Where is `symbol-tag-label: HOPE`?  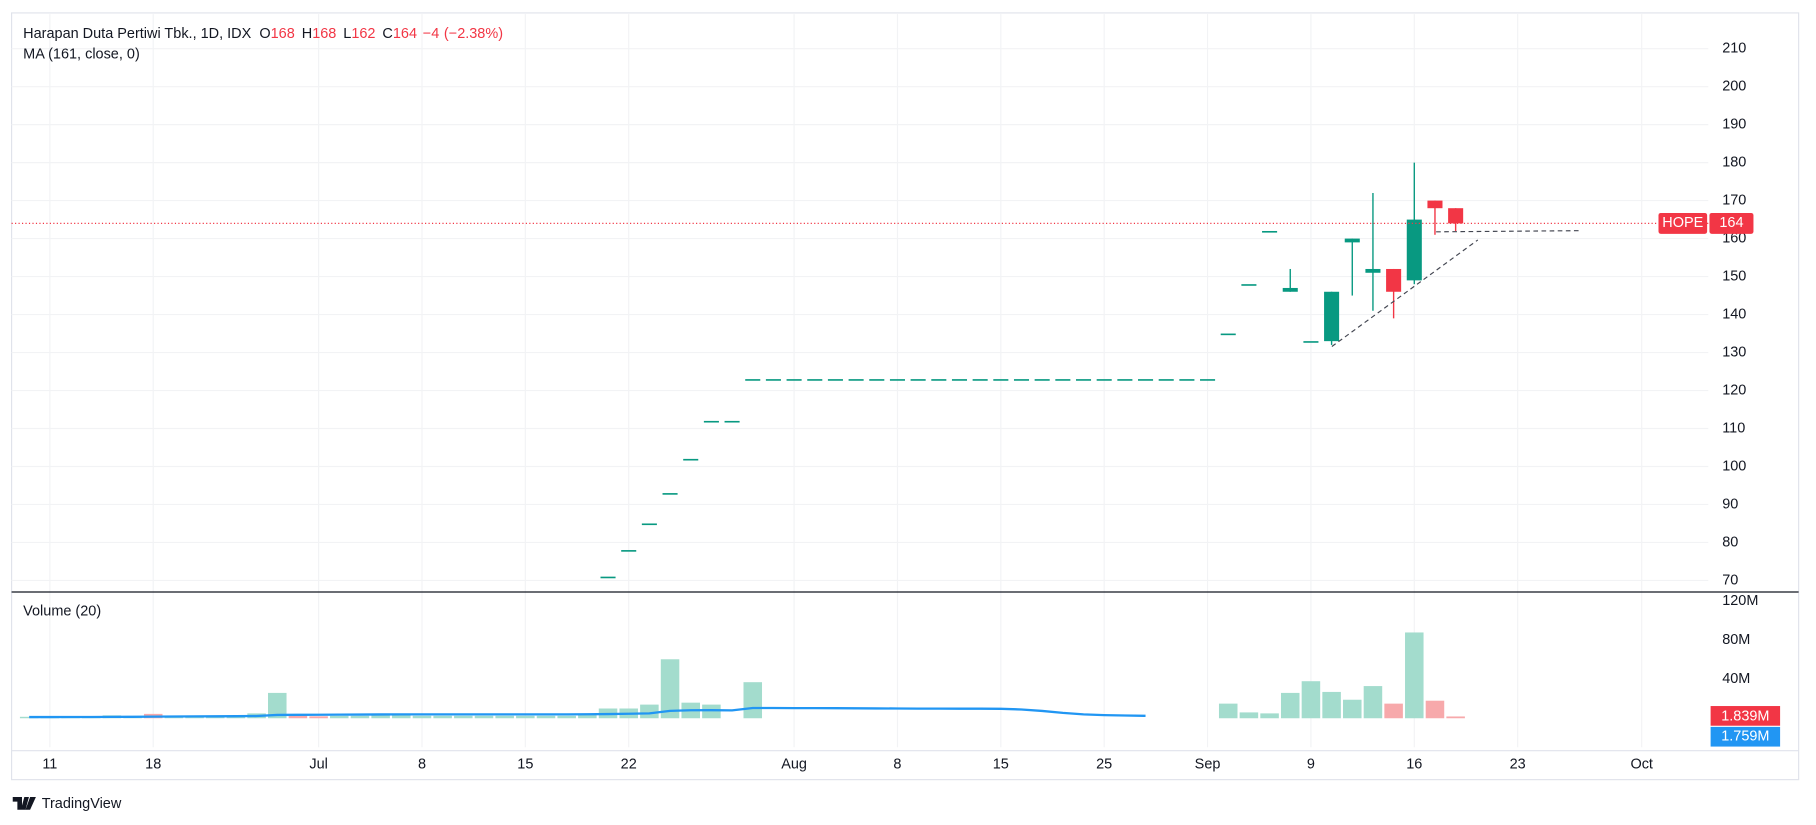
symbol-tag-label: HOPE is located at coordinates (1682, 223).